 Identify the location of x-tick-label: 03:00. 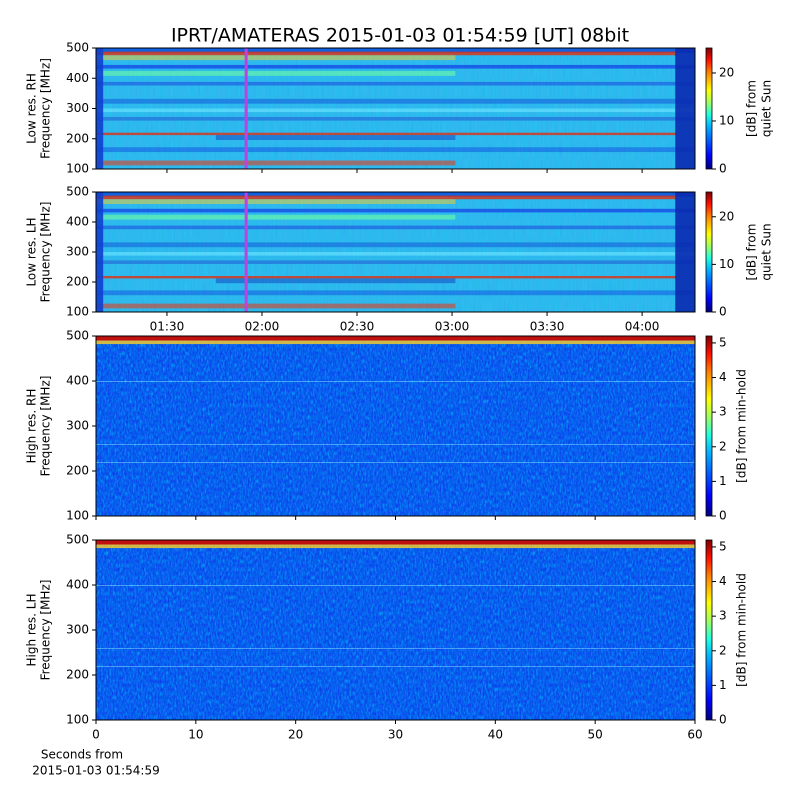
(452, 327).